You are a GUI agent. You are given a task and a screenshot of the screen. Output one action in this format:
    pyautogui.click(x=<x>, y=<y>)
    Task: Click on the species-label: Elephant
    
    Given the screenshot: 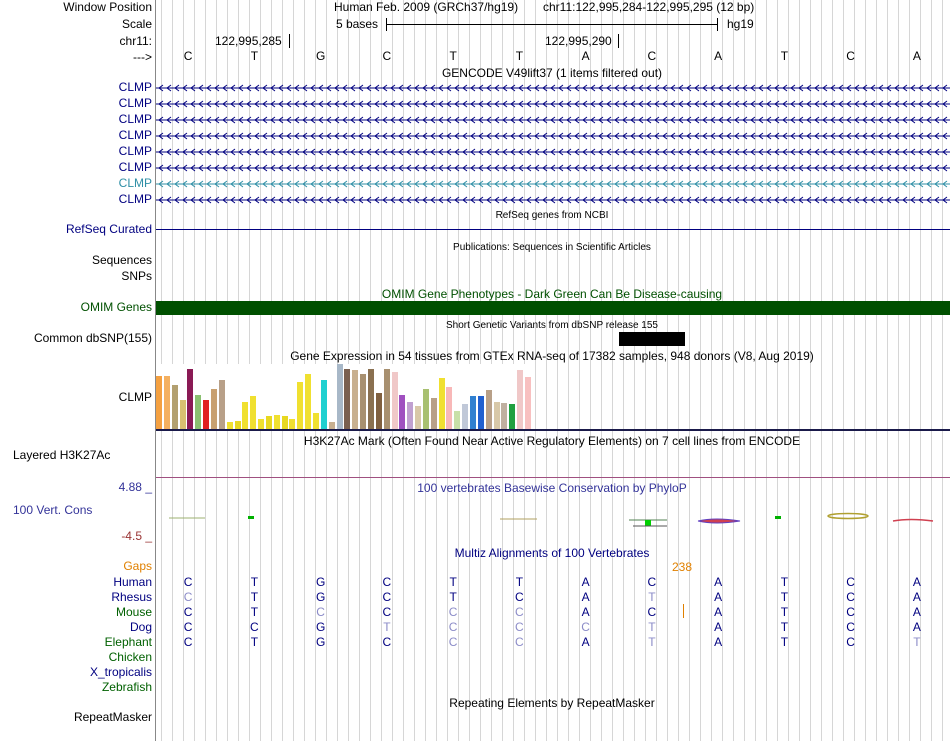 What is the action you would take?
    pyautogui.click(x=128, y=642)
    